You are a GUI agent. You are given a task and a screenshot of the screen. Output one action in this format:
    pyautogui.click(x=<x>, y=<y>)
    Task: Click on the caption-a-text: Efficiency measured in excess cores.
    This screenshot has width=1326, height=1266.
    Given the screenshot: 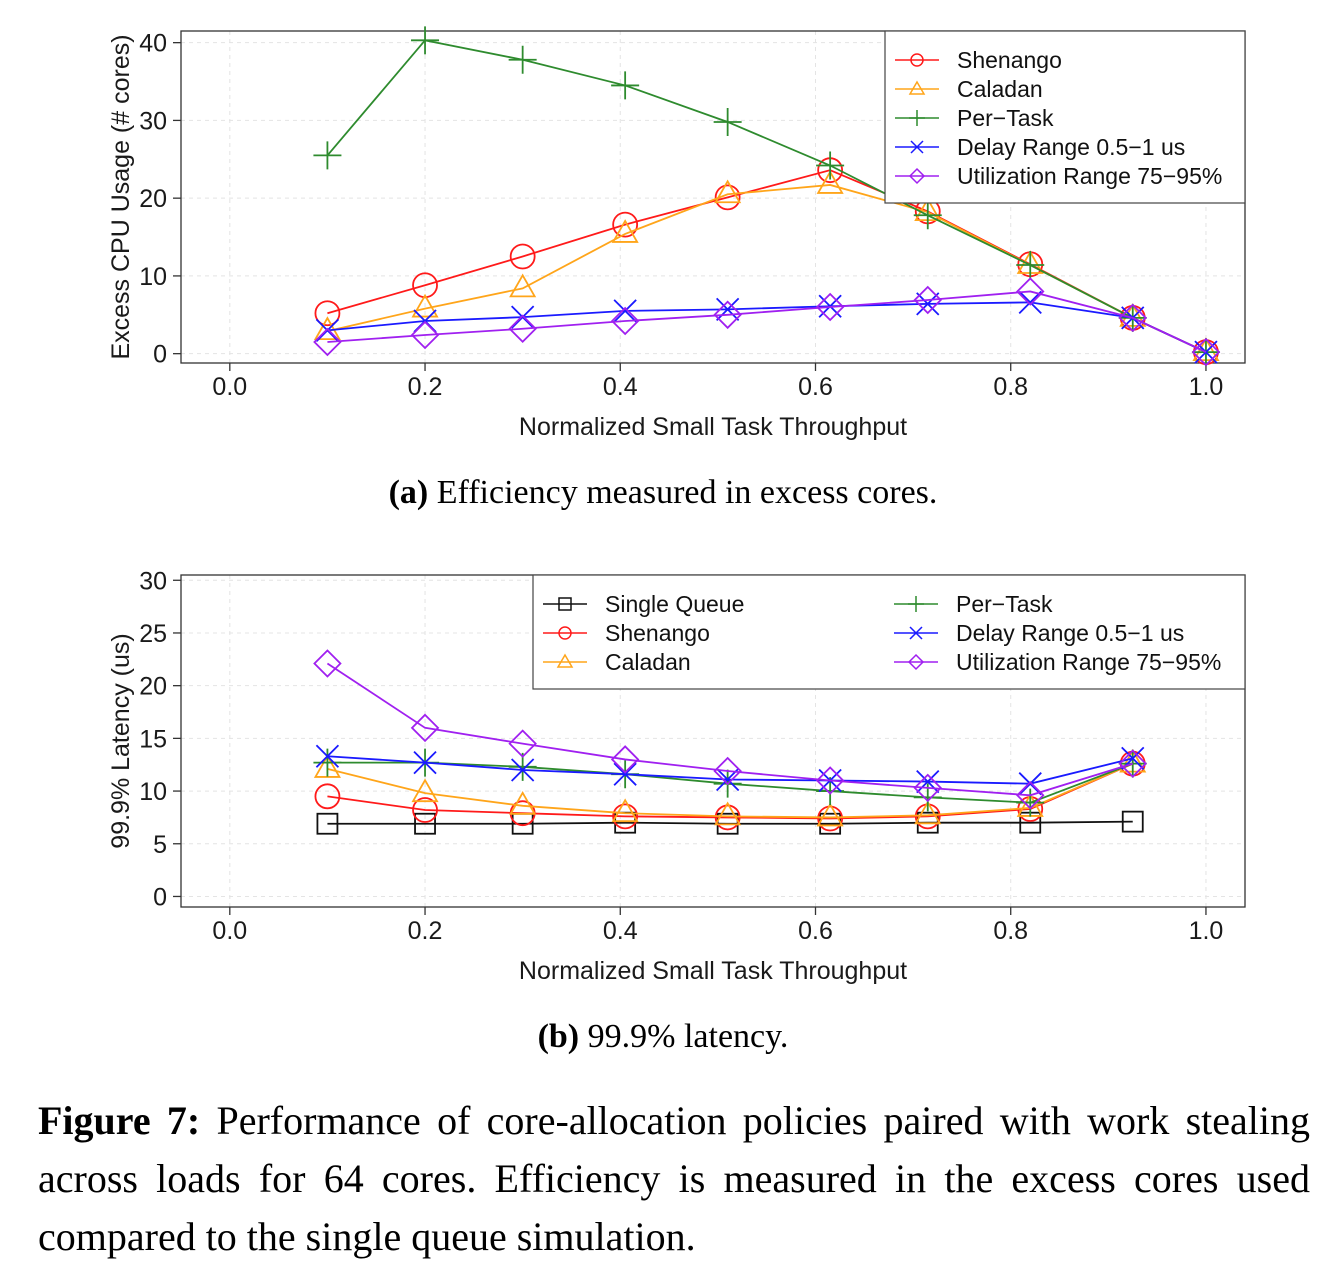 What is the action you would take?
    pyautogui.click(x=683, y=492)
    